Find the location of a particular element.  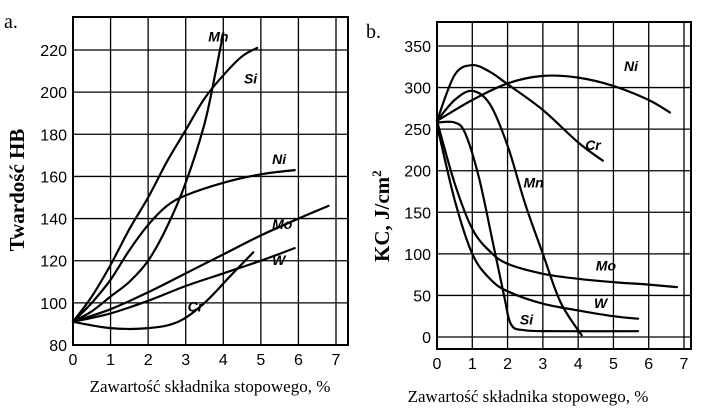

panel-a-label: a. is located at coordinates (11, 22).